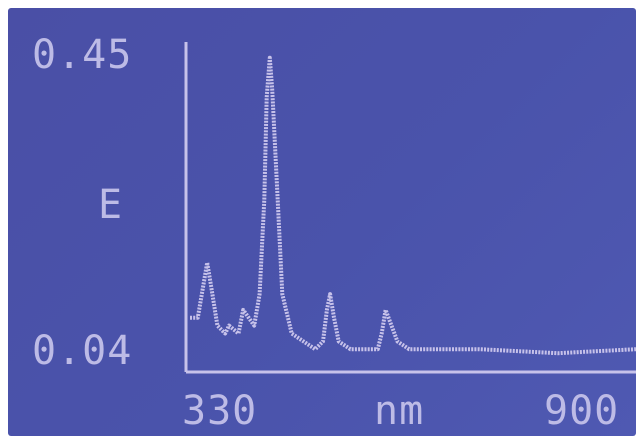 The height and width of the screenshot is (439, 639). I want to click on y-tick-label-max: 0.45, so click(82, 55).